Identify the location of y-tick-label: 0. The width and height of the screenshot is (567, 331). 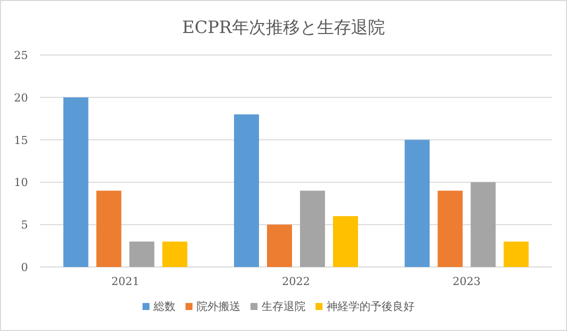
(24, 267).